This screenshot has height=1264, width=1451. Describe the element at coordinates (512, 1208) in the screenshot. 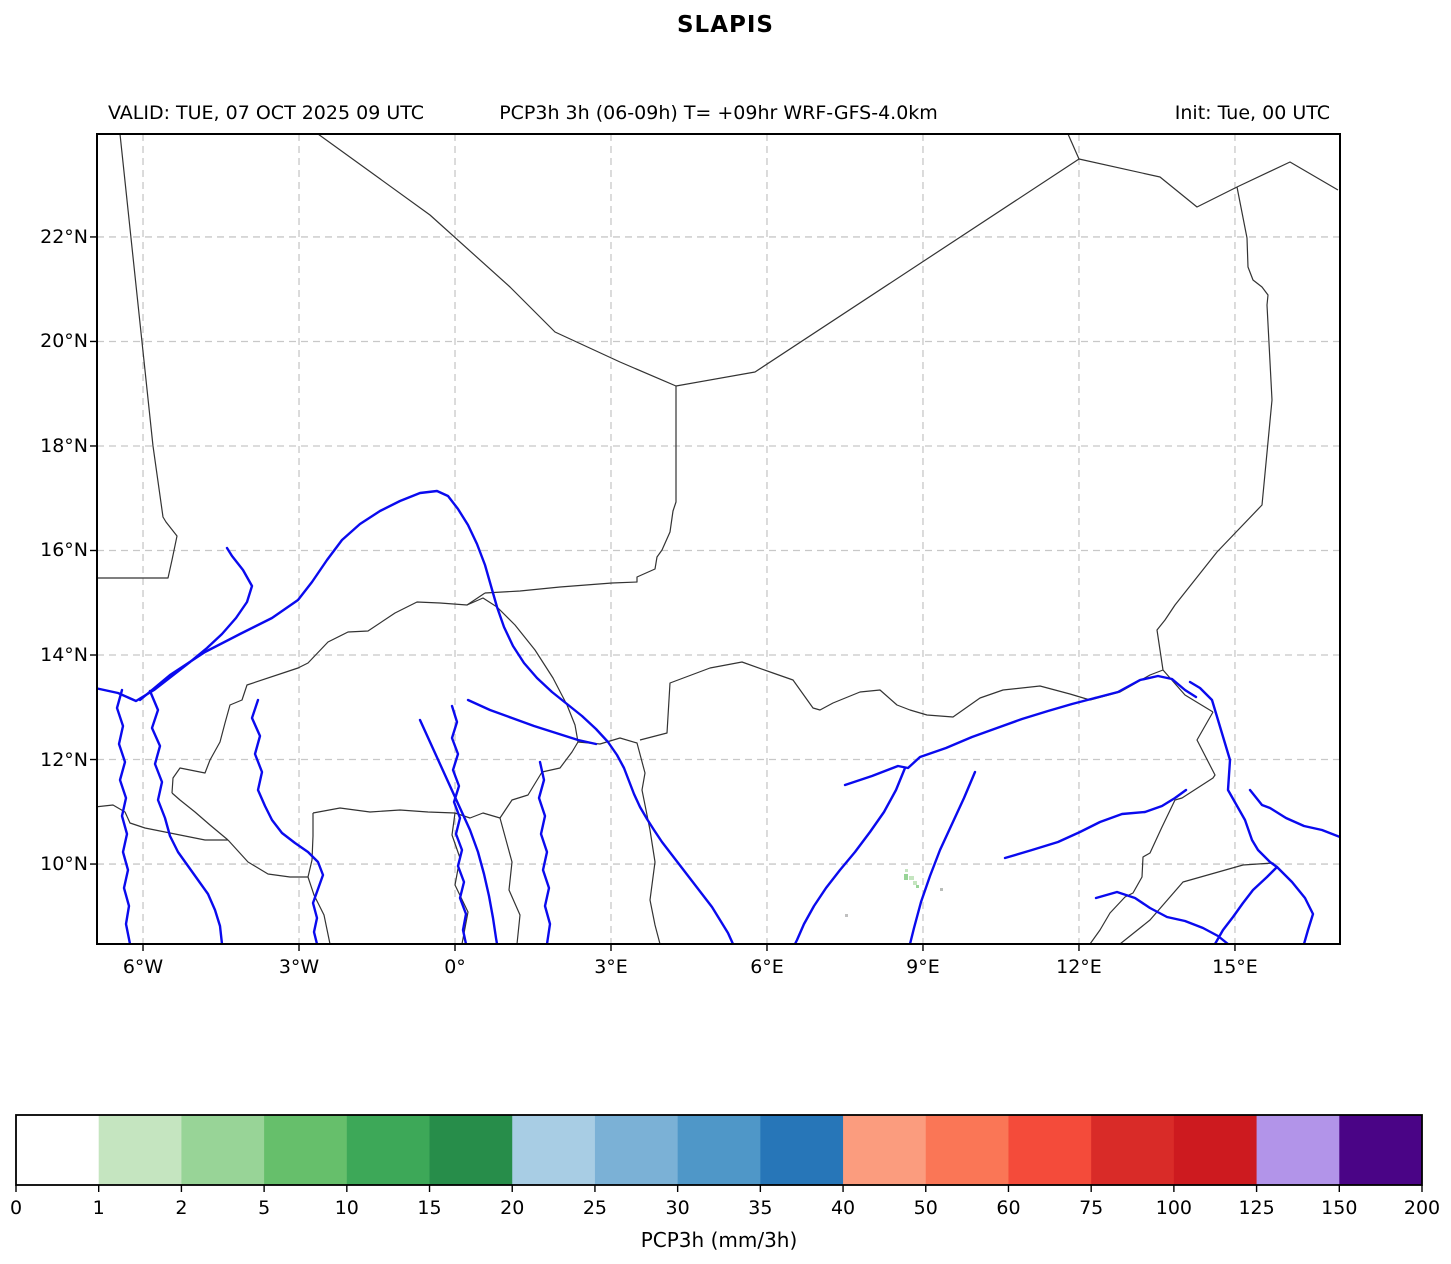

I see `colorbar-tick-label: 20` at that location.